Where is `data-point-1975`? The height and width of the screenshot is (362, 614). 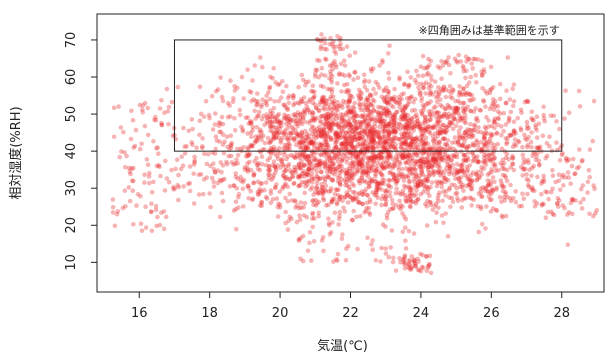 data-point-1975 is located at coordinates (455, 169).